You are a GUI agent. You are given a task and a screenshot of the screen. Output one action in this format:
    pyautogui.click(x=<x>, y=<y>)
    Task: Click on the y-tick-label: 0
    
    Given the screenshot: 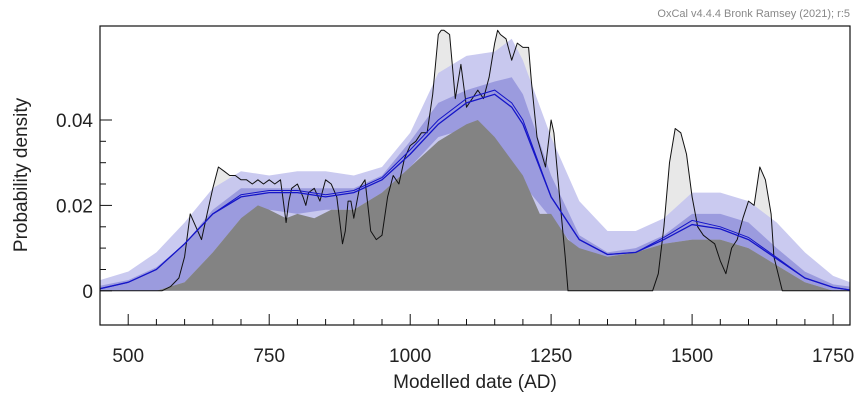 What is the action you would take?
    pyautogui.click(x=87, y=292)
    